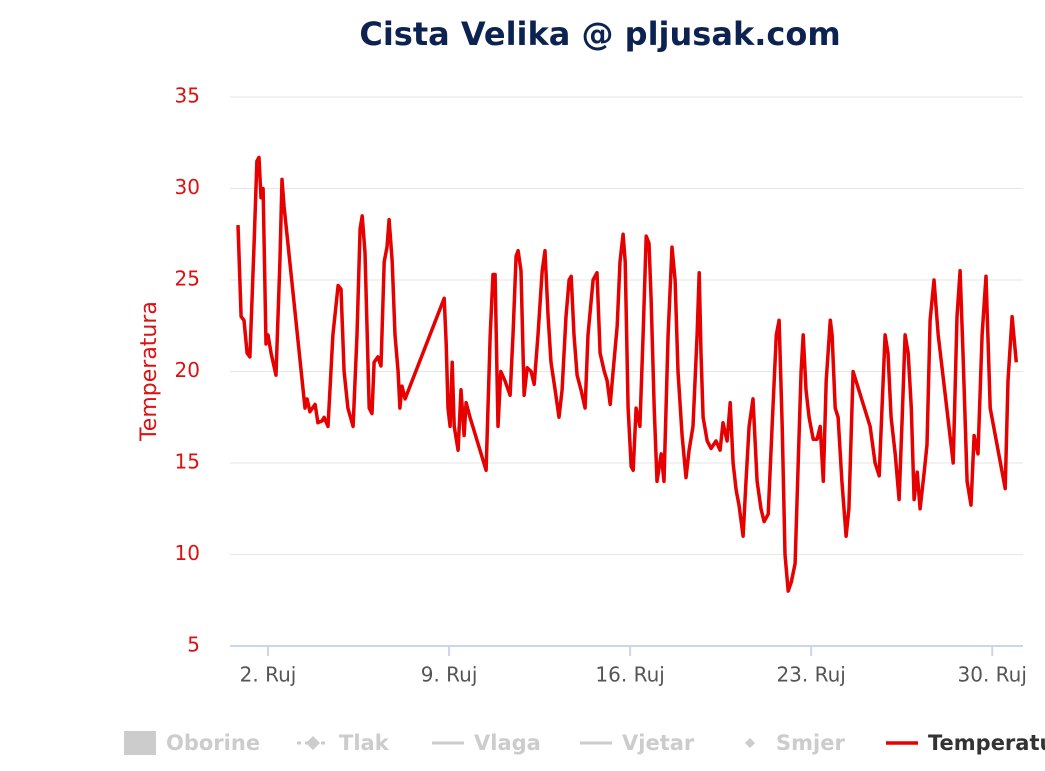 The width and height of the screenshot is (1045, 771). I want to click on y-tick-label: 15, so click(187, 462).